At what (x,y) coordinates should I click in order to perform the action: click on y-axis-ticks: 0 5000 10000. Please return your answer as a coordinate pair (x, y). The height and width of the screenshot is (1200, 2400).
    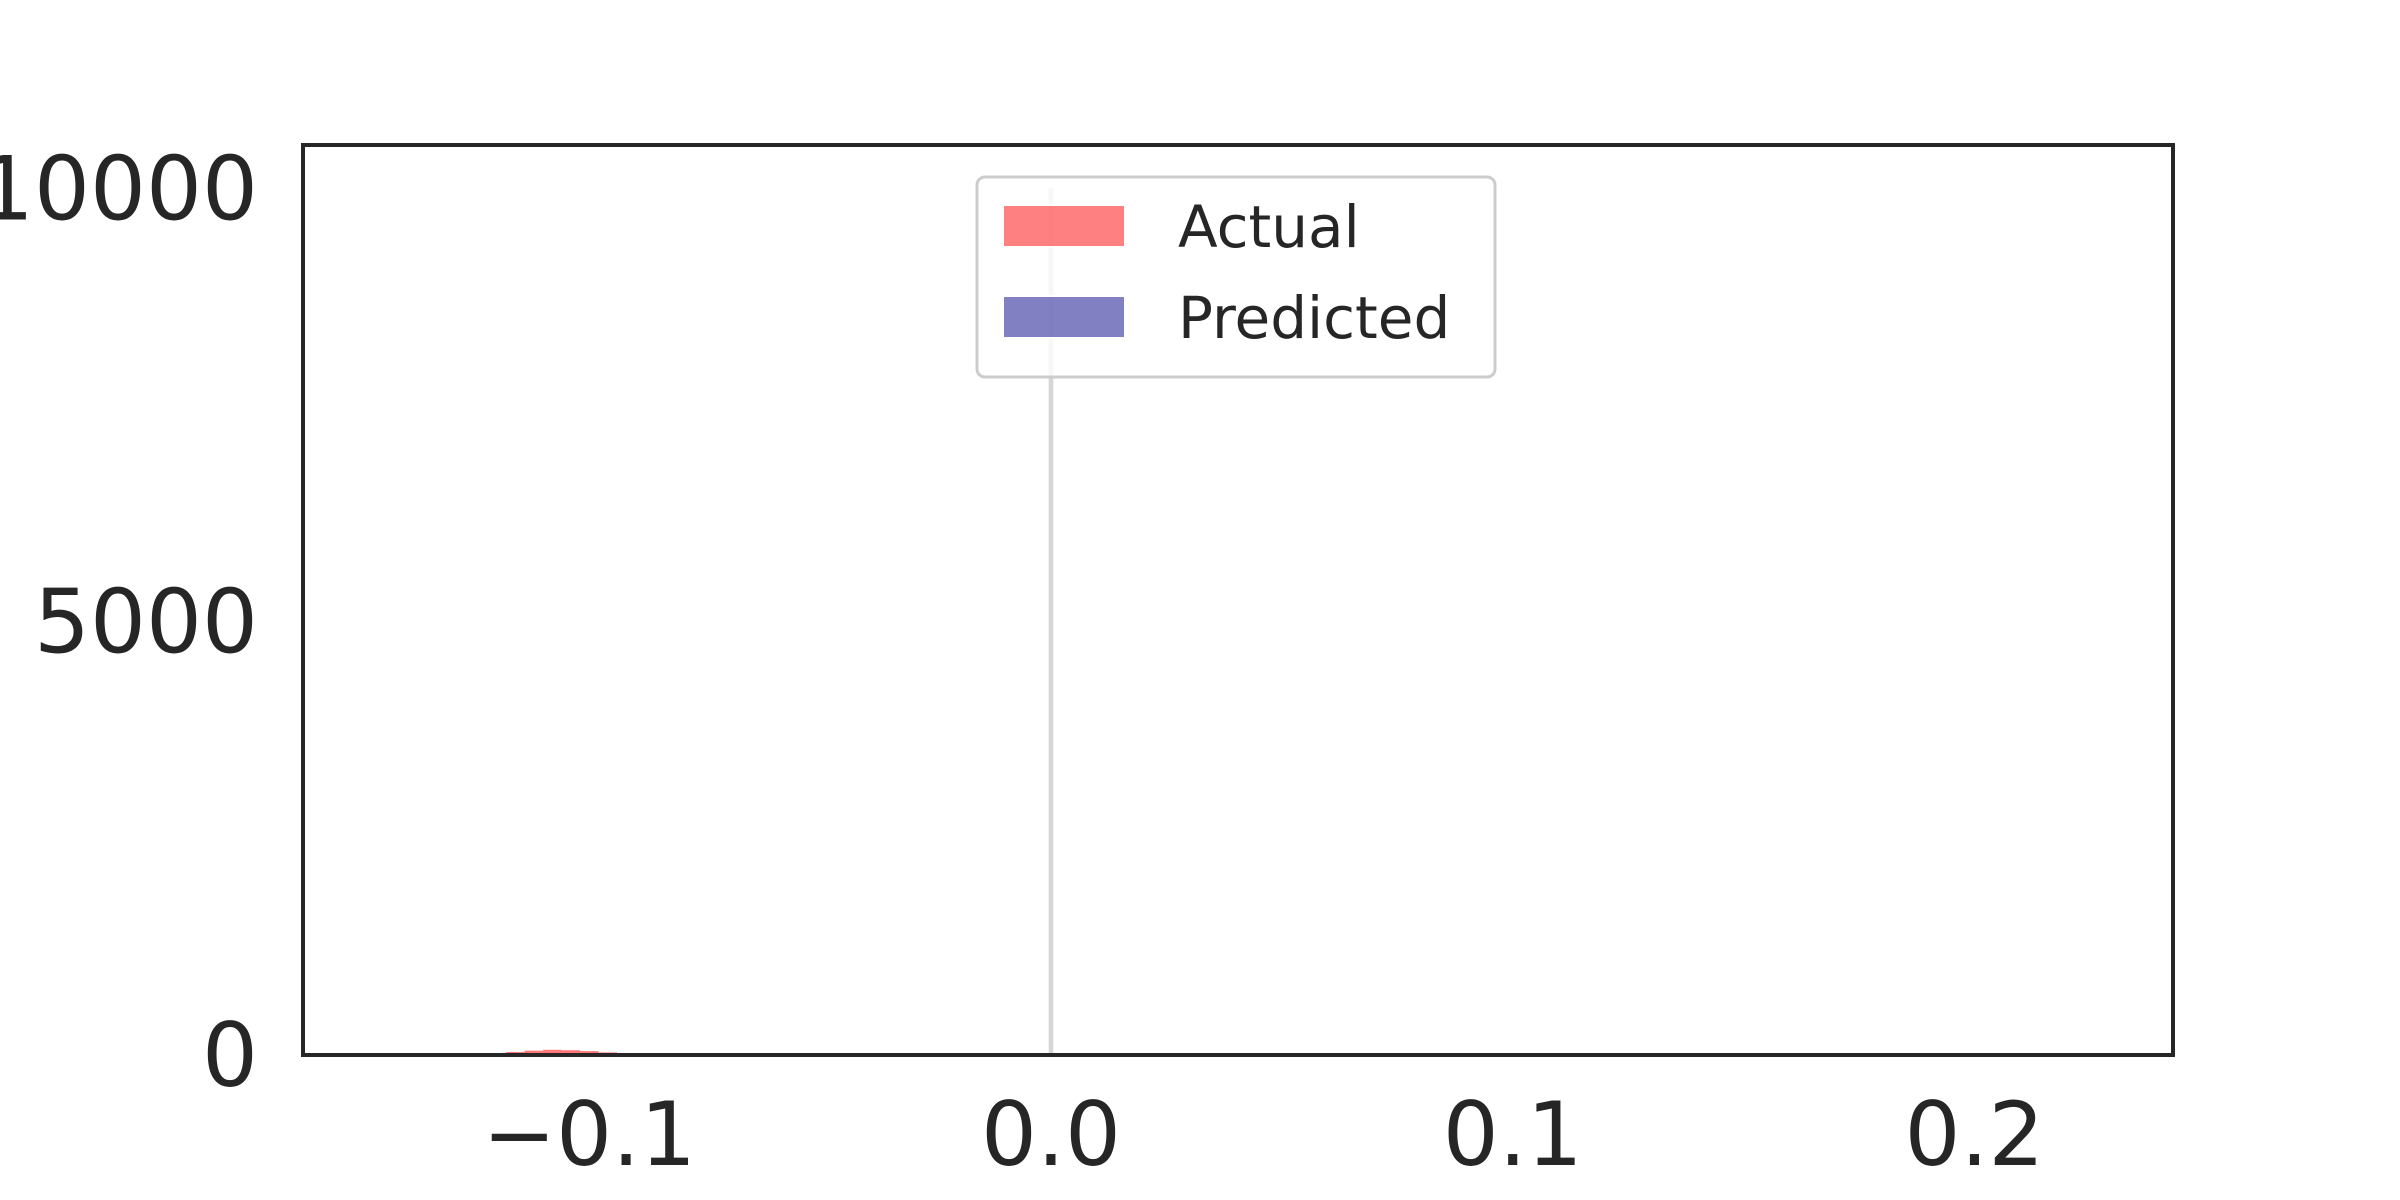
    Looking at the image, I should click on (129, 622).